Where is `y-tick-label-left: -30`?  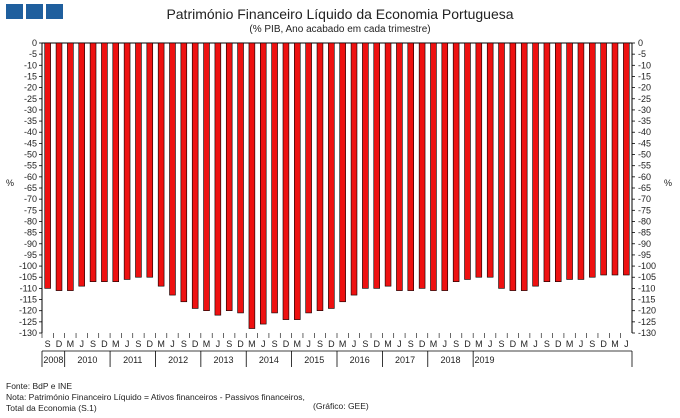
y-tick-label-left: -30 is located at coordinates (30, 110).